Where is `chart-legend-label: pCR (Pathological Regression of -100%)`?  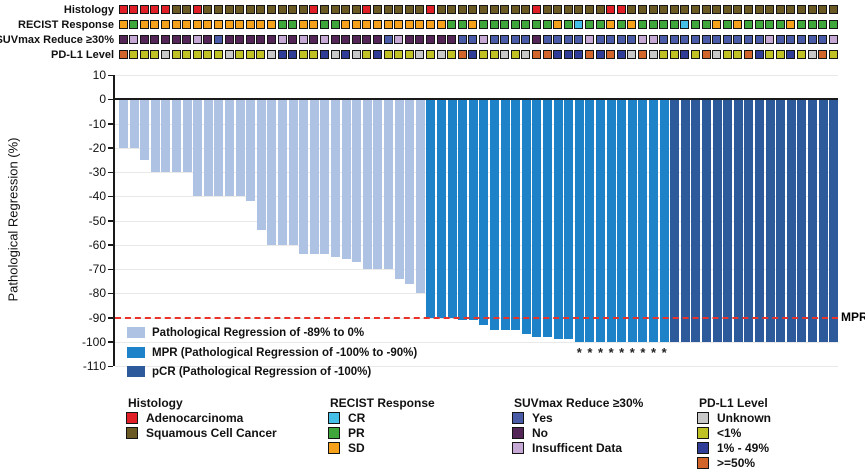
chart-legend-label: pCR (Pathological Regression of -100%) is located at coordinates (262, 372).